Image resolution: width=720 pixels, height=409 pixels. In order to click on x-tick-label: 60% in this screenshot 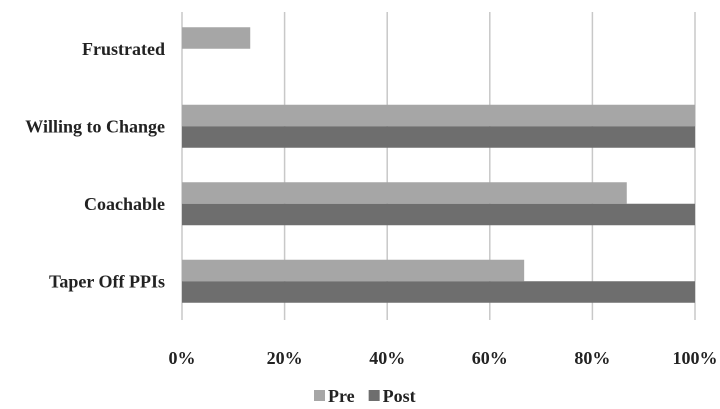, I will do `click(490, 358)`.